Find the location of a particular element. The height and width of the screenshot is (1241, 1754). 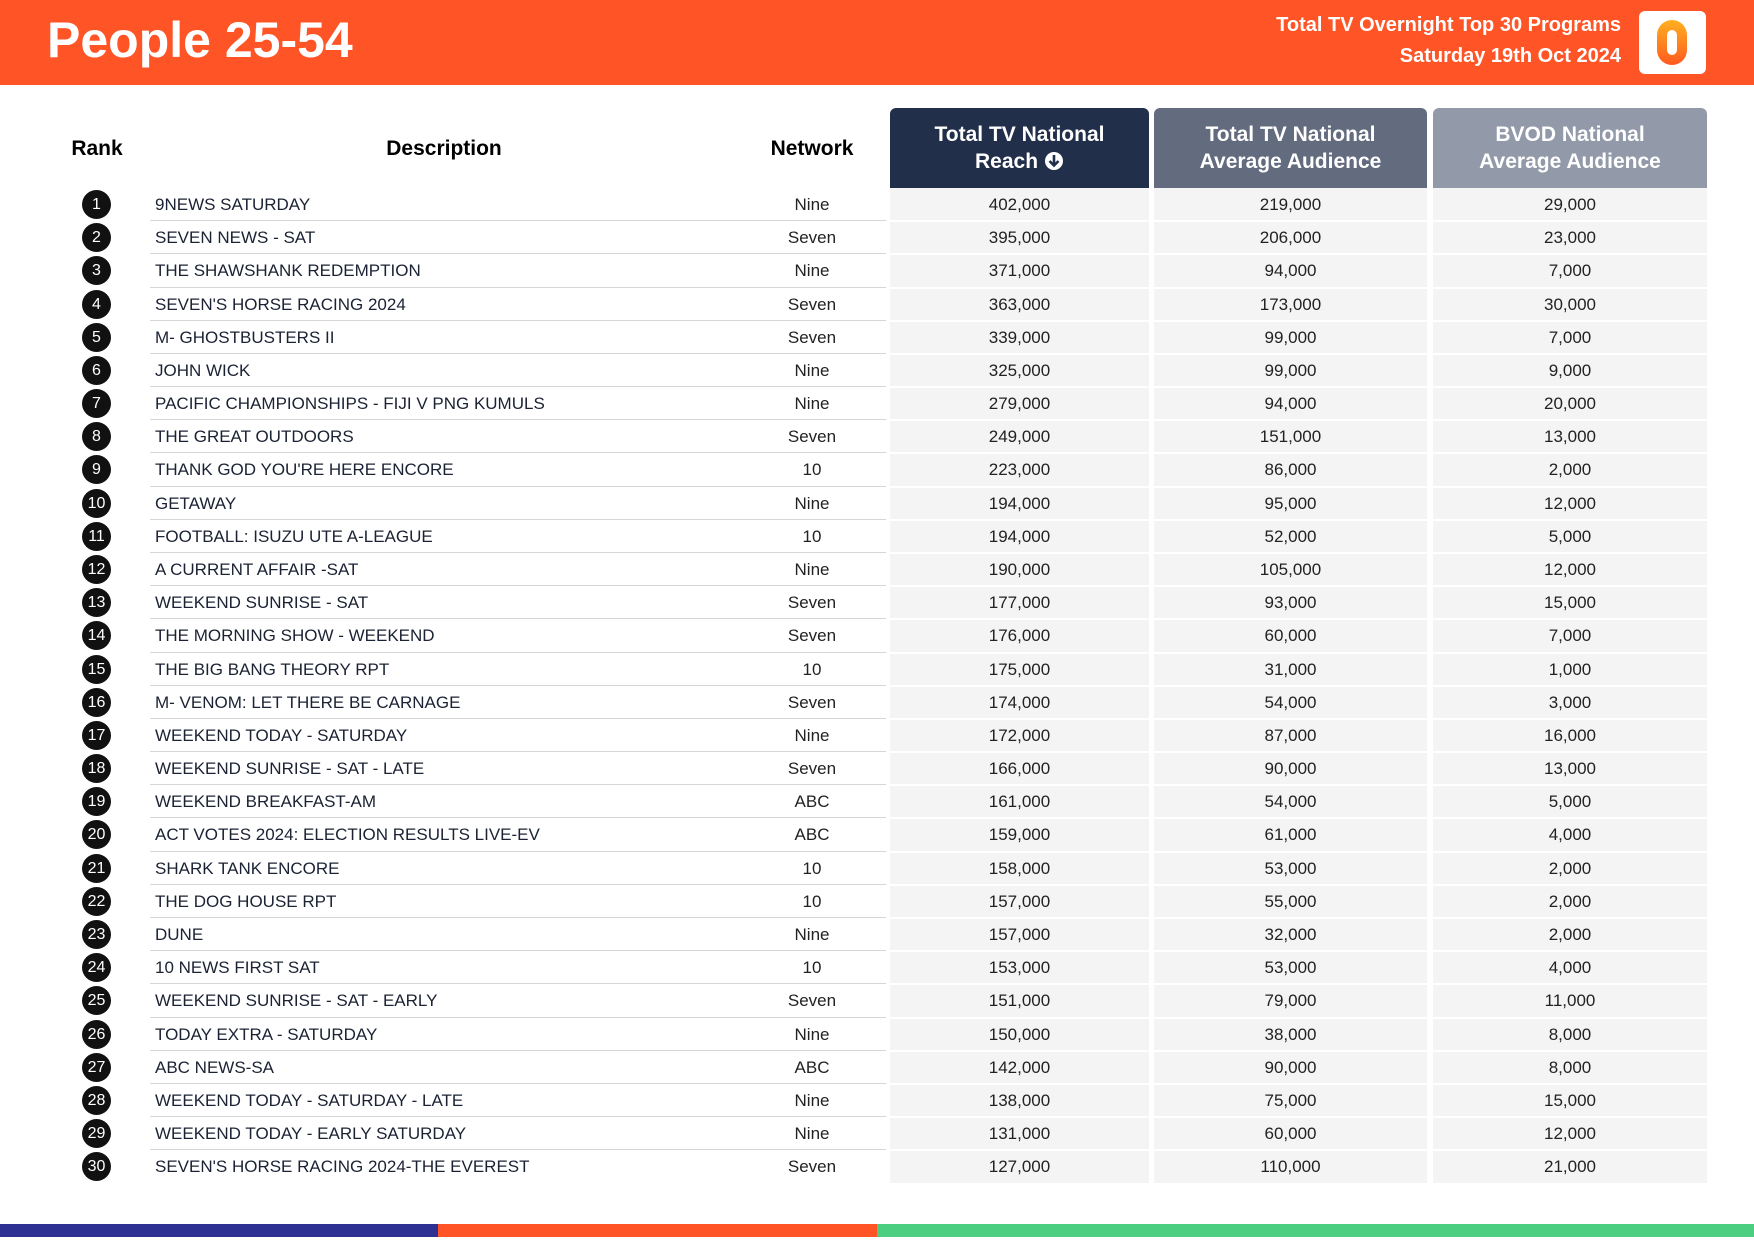

column-header-text: Description is located at coordinates (444, 148).